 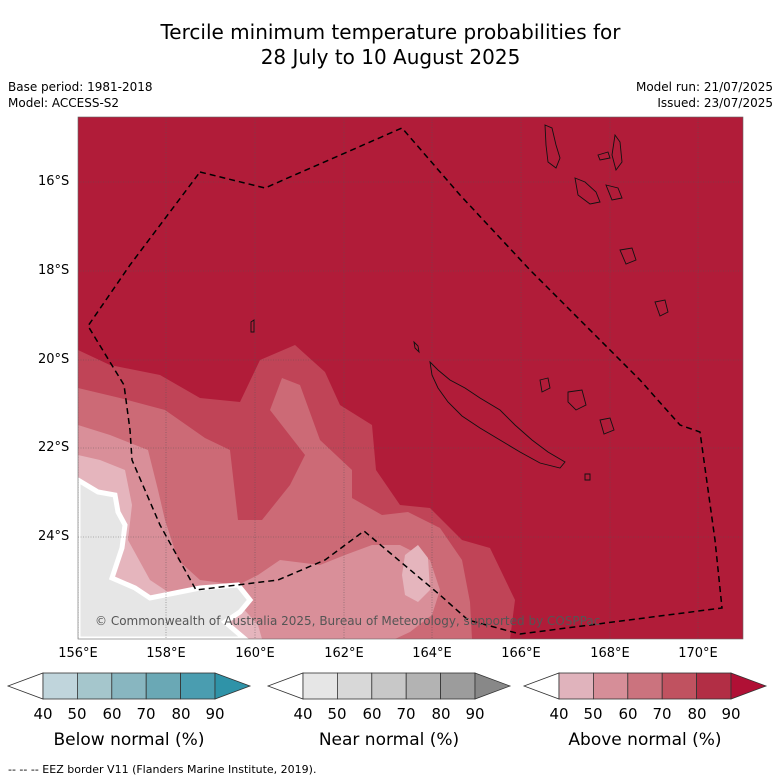 I want to click on model-run: Model run: 21/07/2025, so click(x=704, y=87).